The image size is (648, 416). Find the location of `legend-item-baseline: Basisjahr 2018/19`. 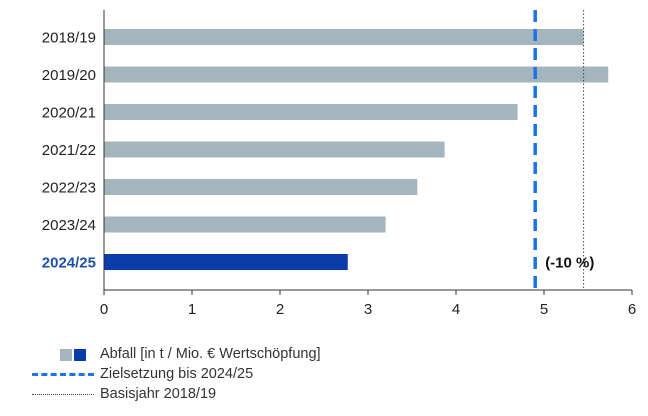

legend-item-baseline: Basisjahr 2018/19 is located at coordinates (176, 394).